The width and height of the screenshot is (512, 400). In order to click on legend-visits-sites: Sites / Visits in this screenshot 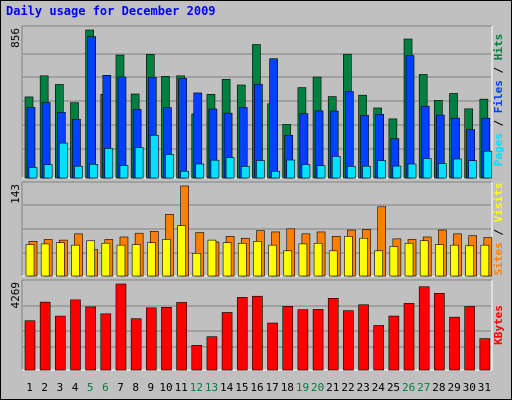, I will do `click(498, 229)`.